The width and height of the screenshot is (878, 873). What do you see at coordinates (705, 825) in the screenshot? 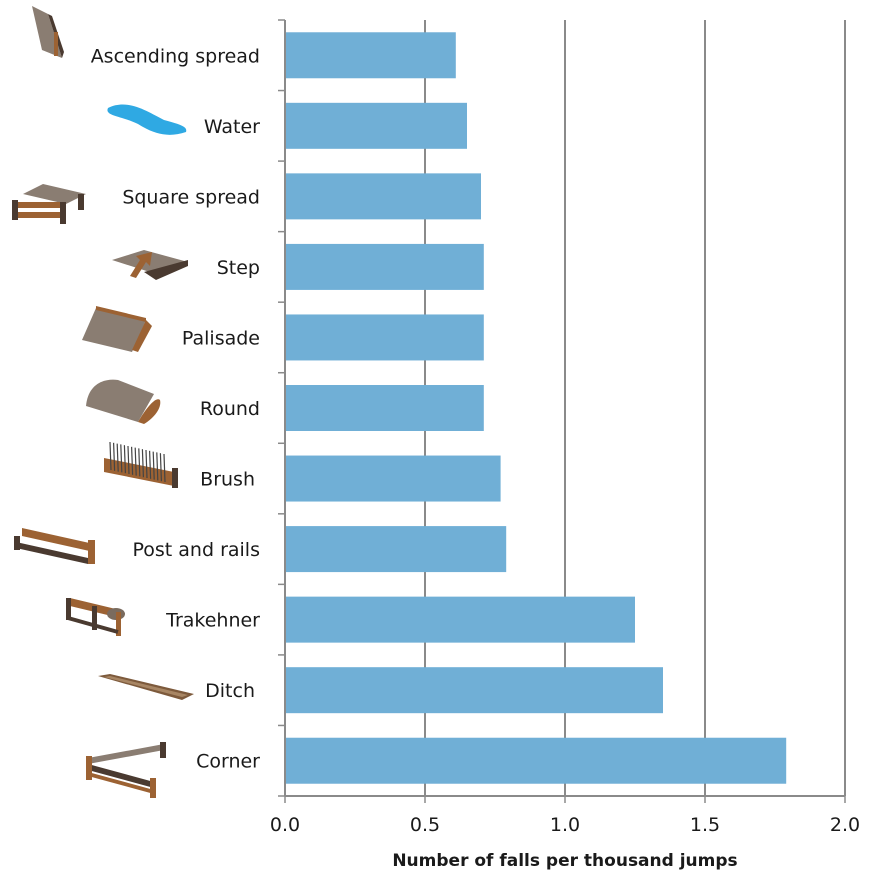
I see `x-tick-label: 1.5` at bounding box center [705, 825].